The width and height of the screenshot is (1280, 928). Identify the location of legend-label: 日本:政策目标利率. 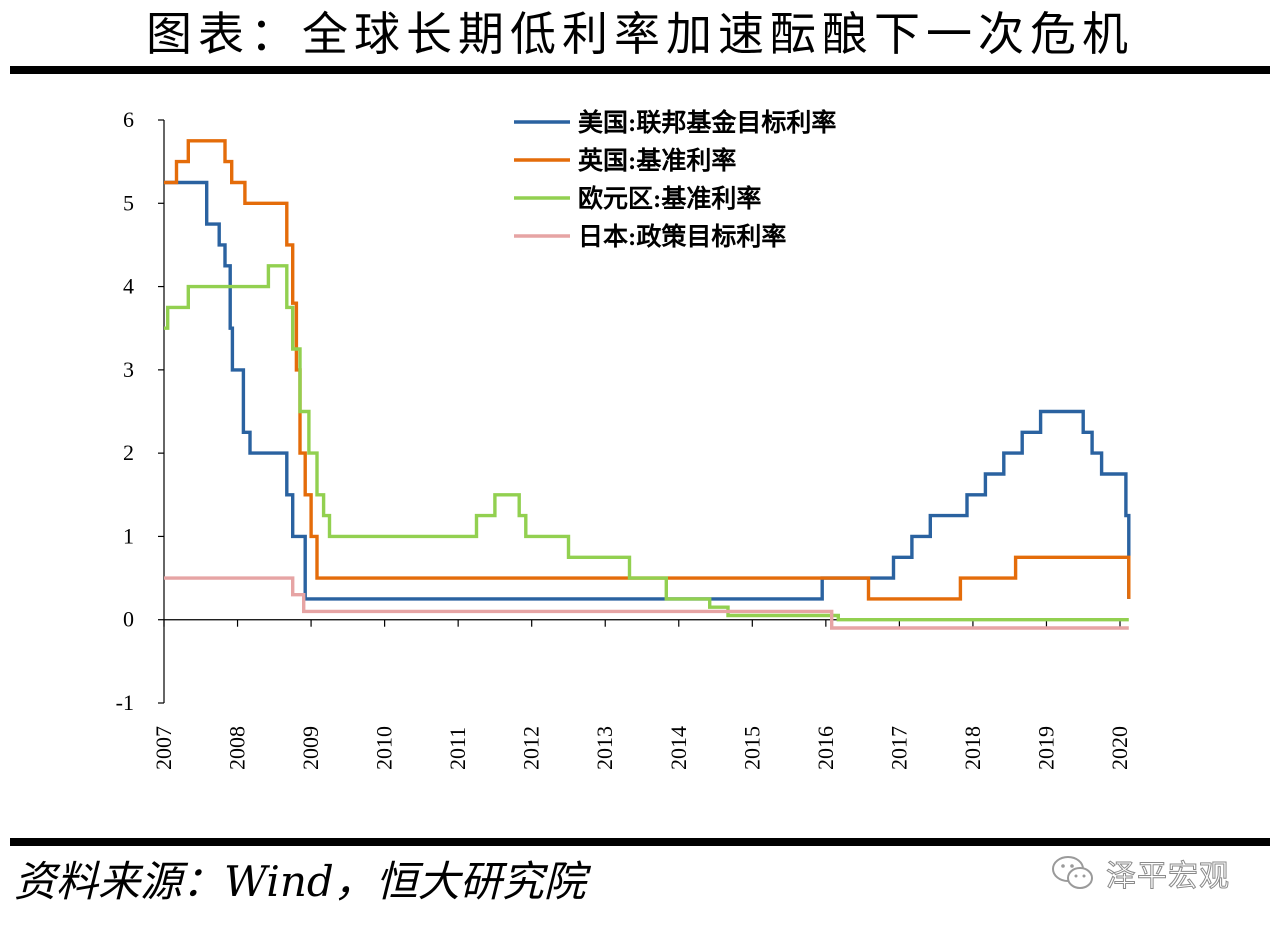
(682, 236).